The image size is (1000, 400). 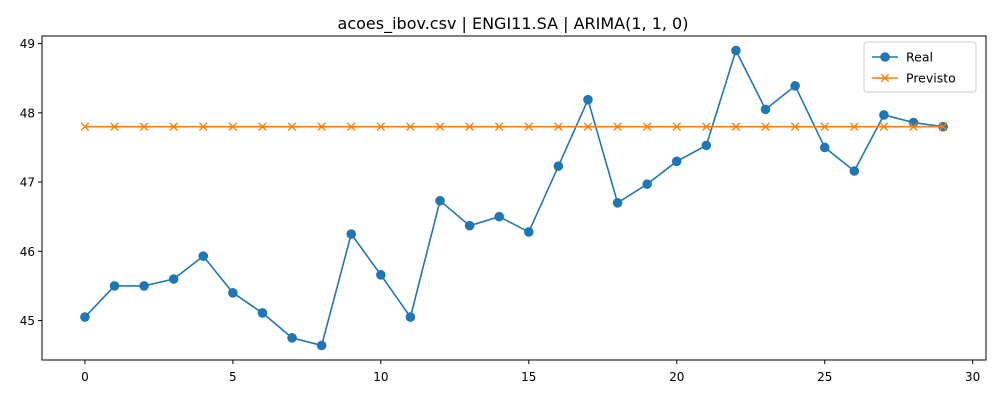 I want to click on legend: Real Previsto, so click(x=920, y=67).